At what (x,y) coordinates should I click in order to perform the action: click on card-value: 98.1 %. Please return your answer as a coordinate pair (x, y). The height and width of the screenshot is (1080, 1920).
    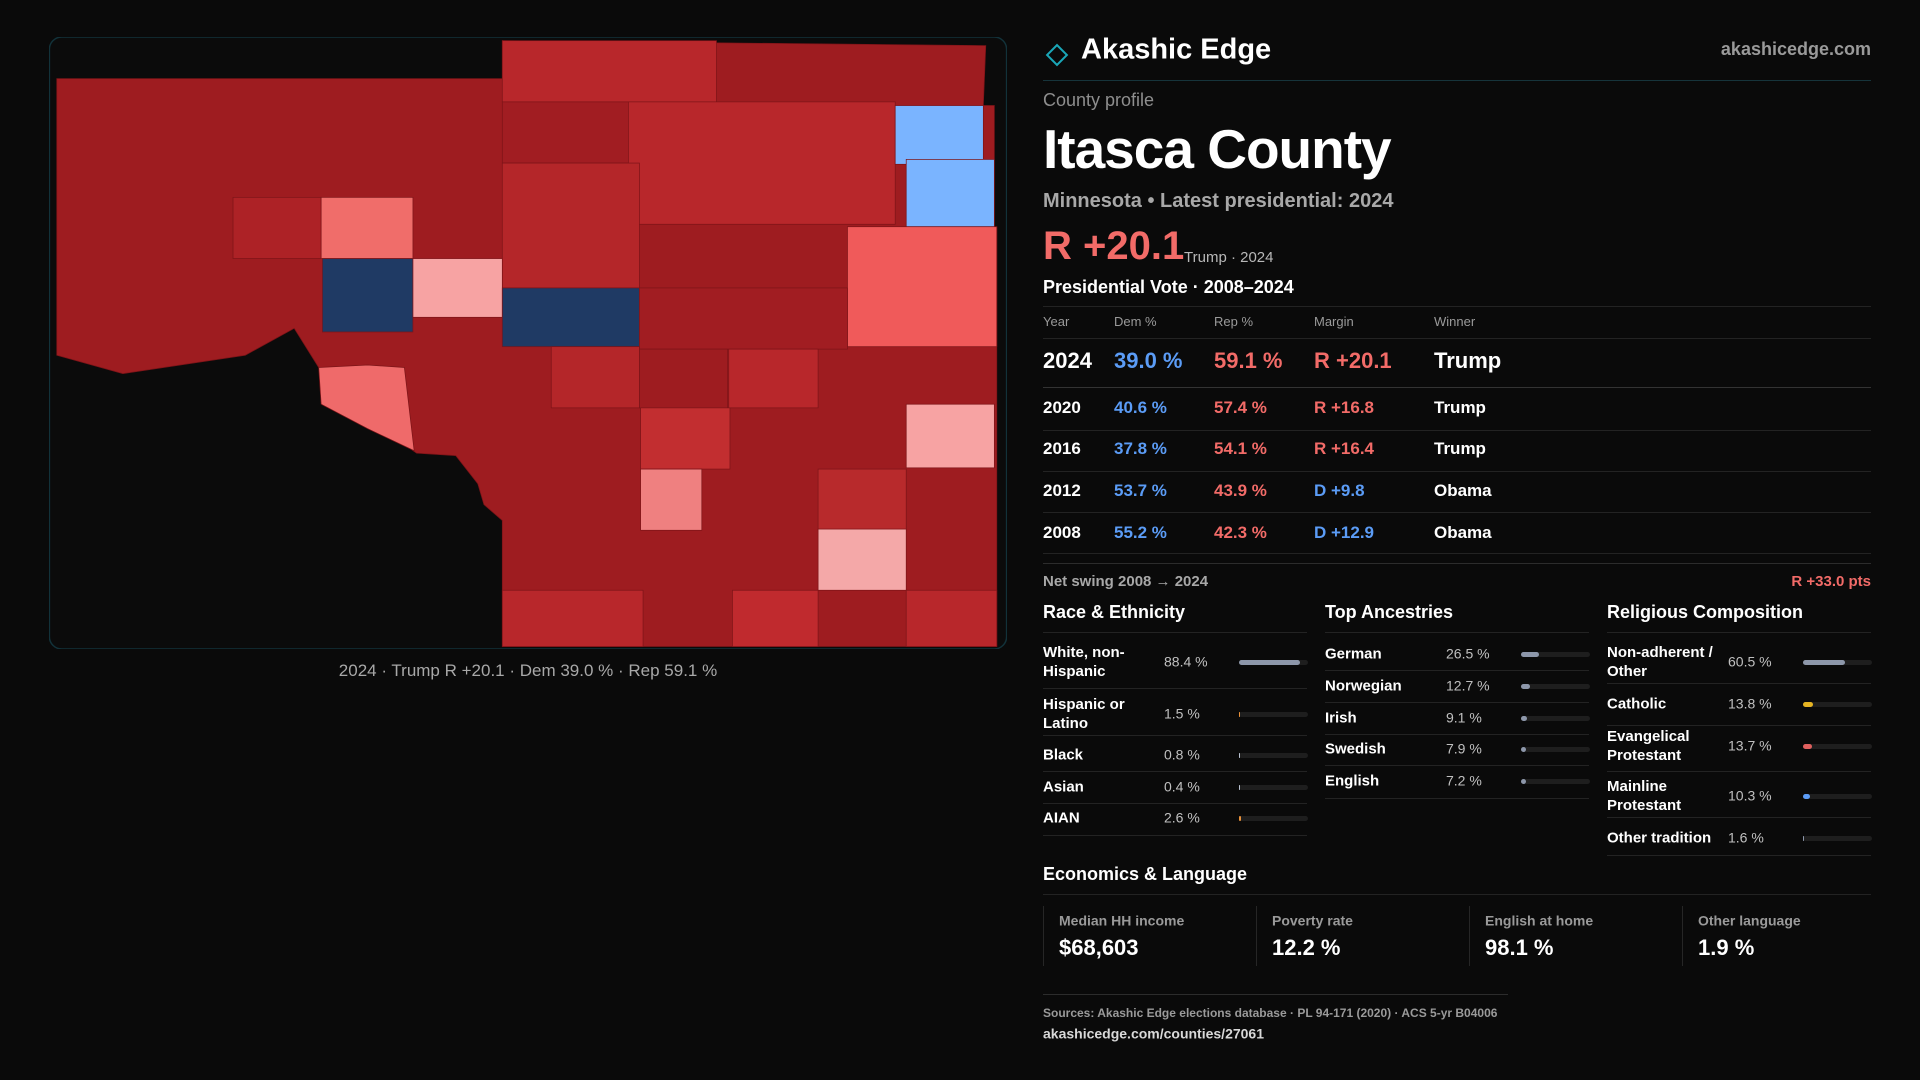
    Looking at the image, I should click on (1519, 947).